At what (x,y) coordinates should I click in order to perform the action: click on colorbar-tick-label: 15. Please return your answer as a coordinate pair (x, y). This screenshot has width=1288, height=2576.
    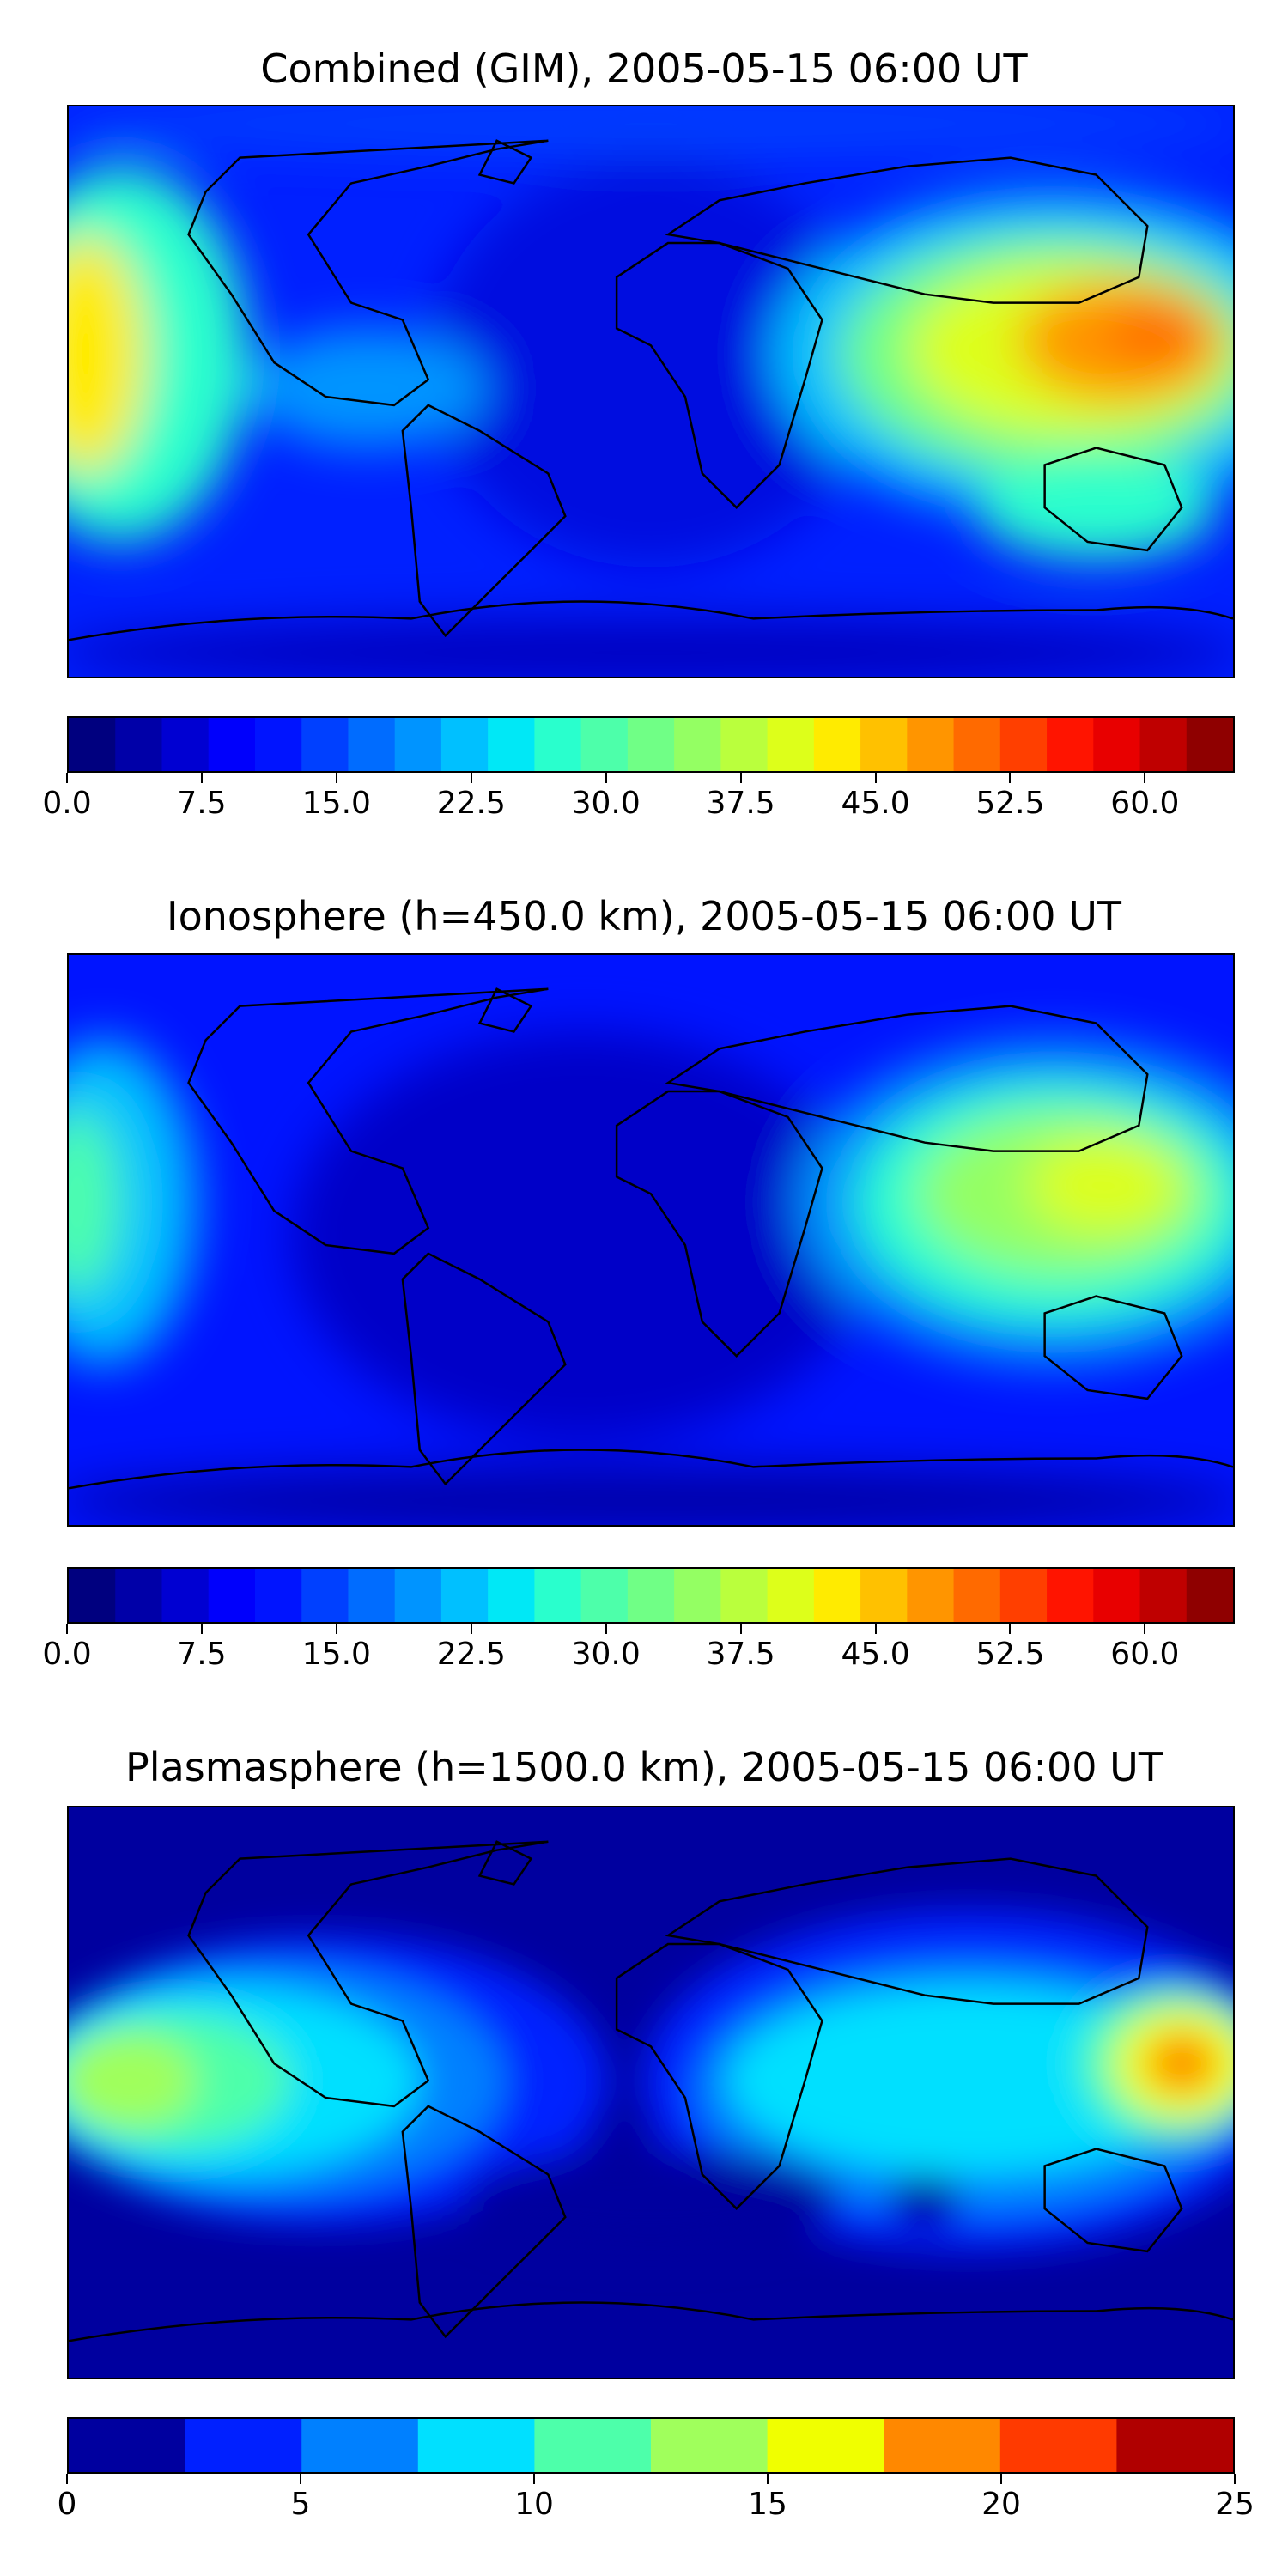
    Looking at the image, I should click on (768, 2504).